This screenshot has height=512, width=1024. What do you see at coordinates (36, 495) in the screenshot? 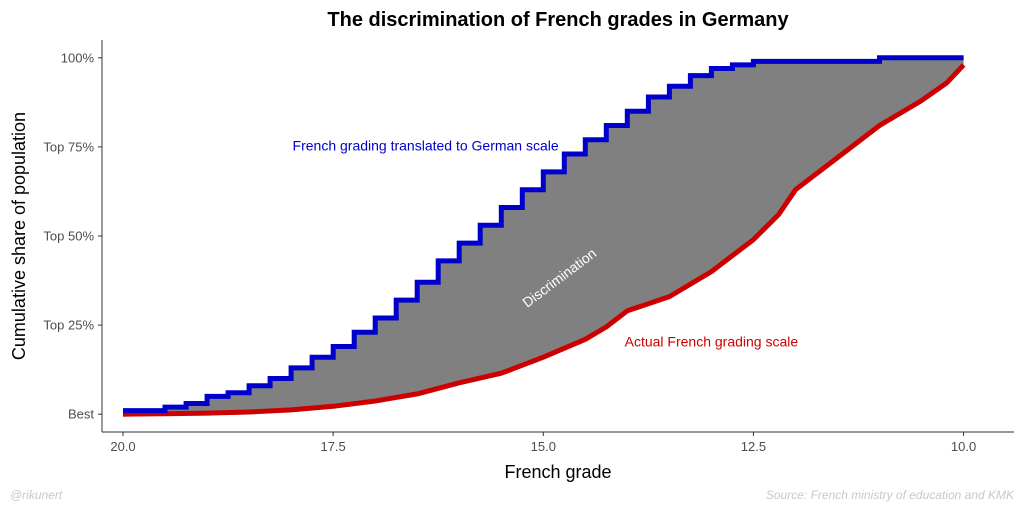
I see `author-caption: @rikunert` at bounding box center [36, 495].